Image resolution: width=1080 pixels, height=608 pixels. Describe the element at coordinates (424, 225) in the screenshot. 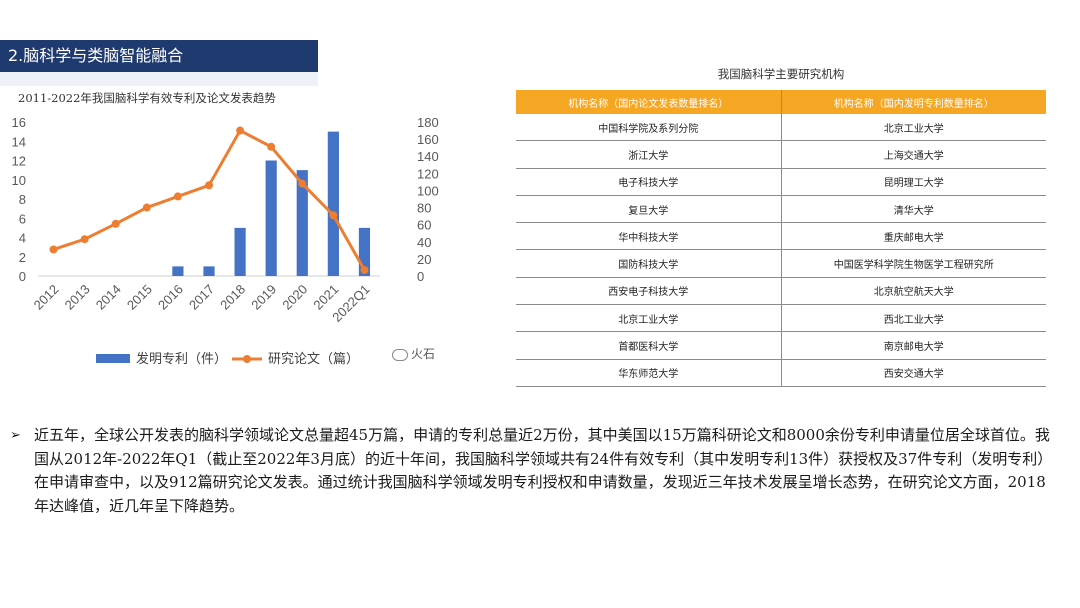

I see `y-right-tick-label: 60` at that location.